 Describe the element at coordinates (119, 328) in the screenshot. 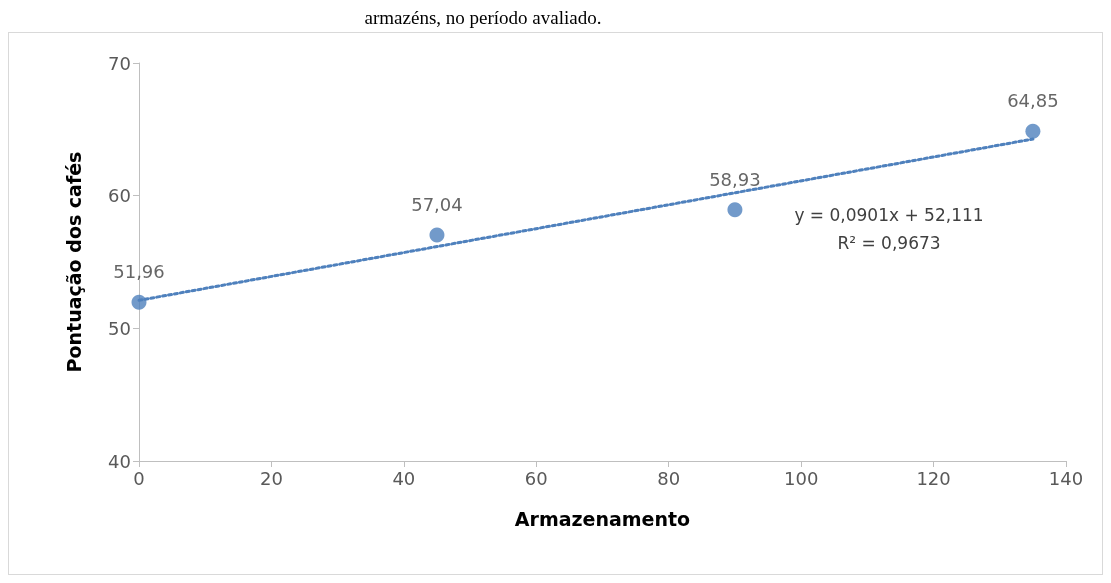

I see `y-tick-label: 50` at that location.